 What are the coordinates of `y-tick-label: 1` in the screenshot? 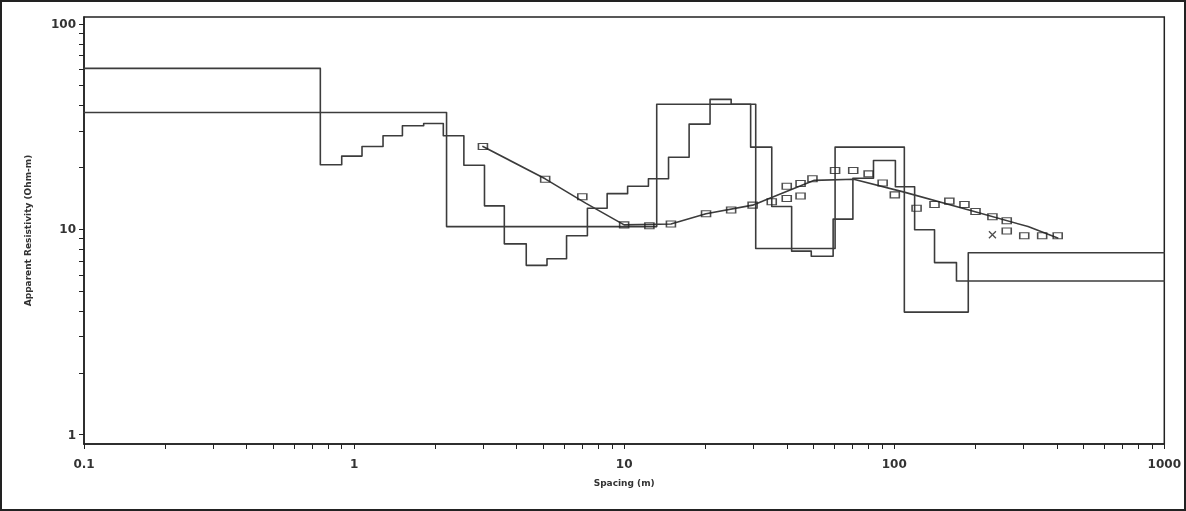 It's located at (71, 434).